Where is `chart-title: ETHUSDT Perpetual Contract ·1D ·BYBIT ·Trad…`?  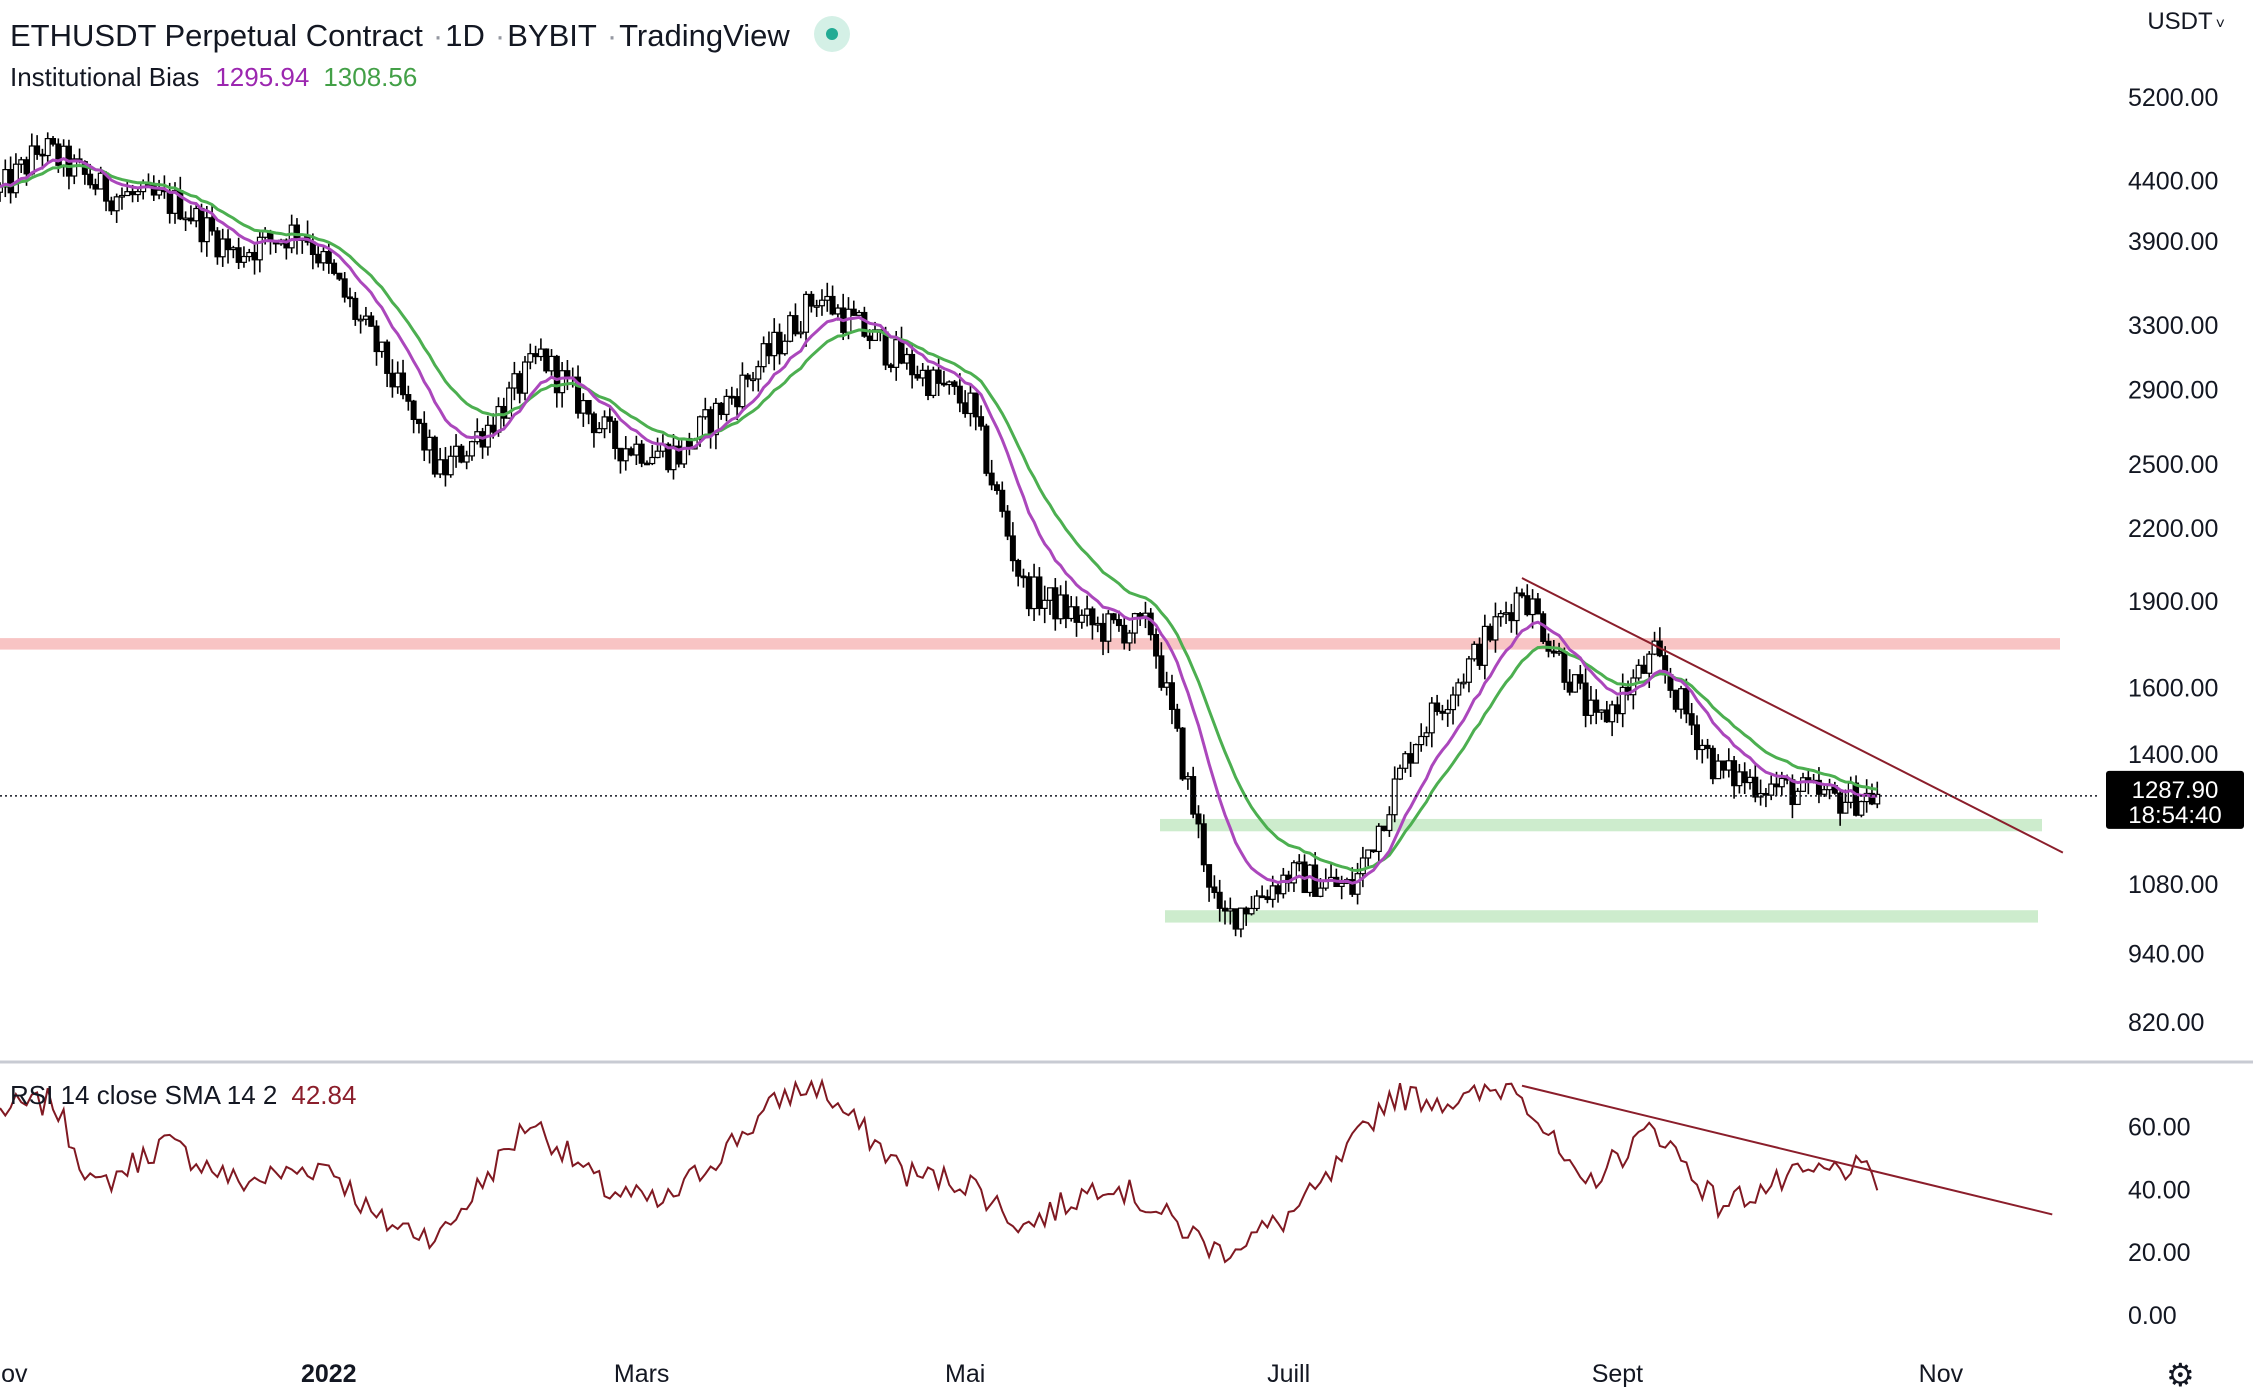 chart-title: ETHUSDT Perpetual Contract ·1D ·BYBIT ·Trad… is located at coordinates (431, 32).